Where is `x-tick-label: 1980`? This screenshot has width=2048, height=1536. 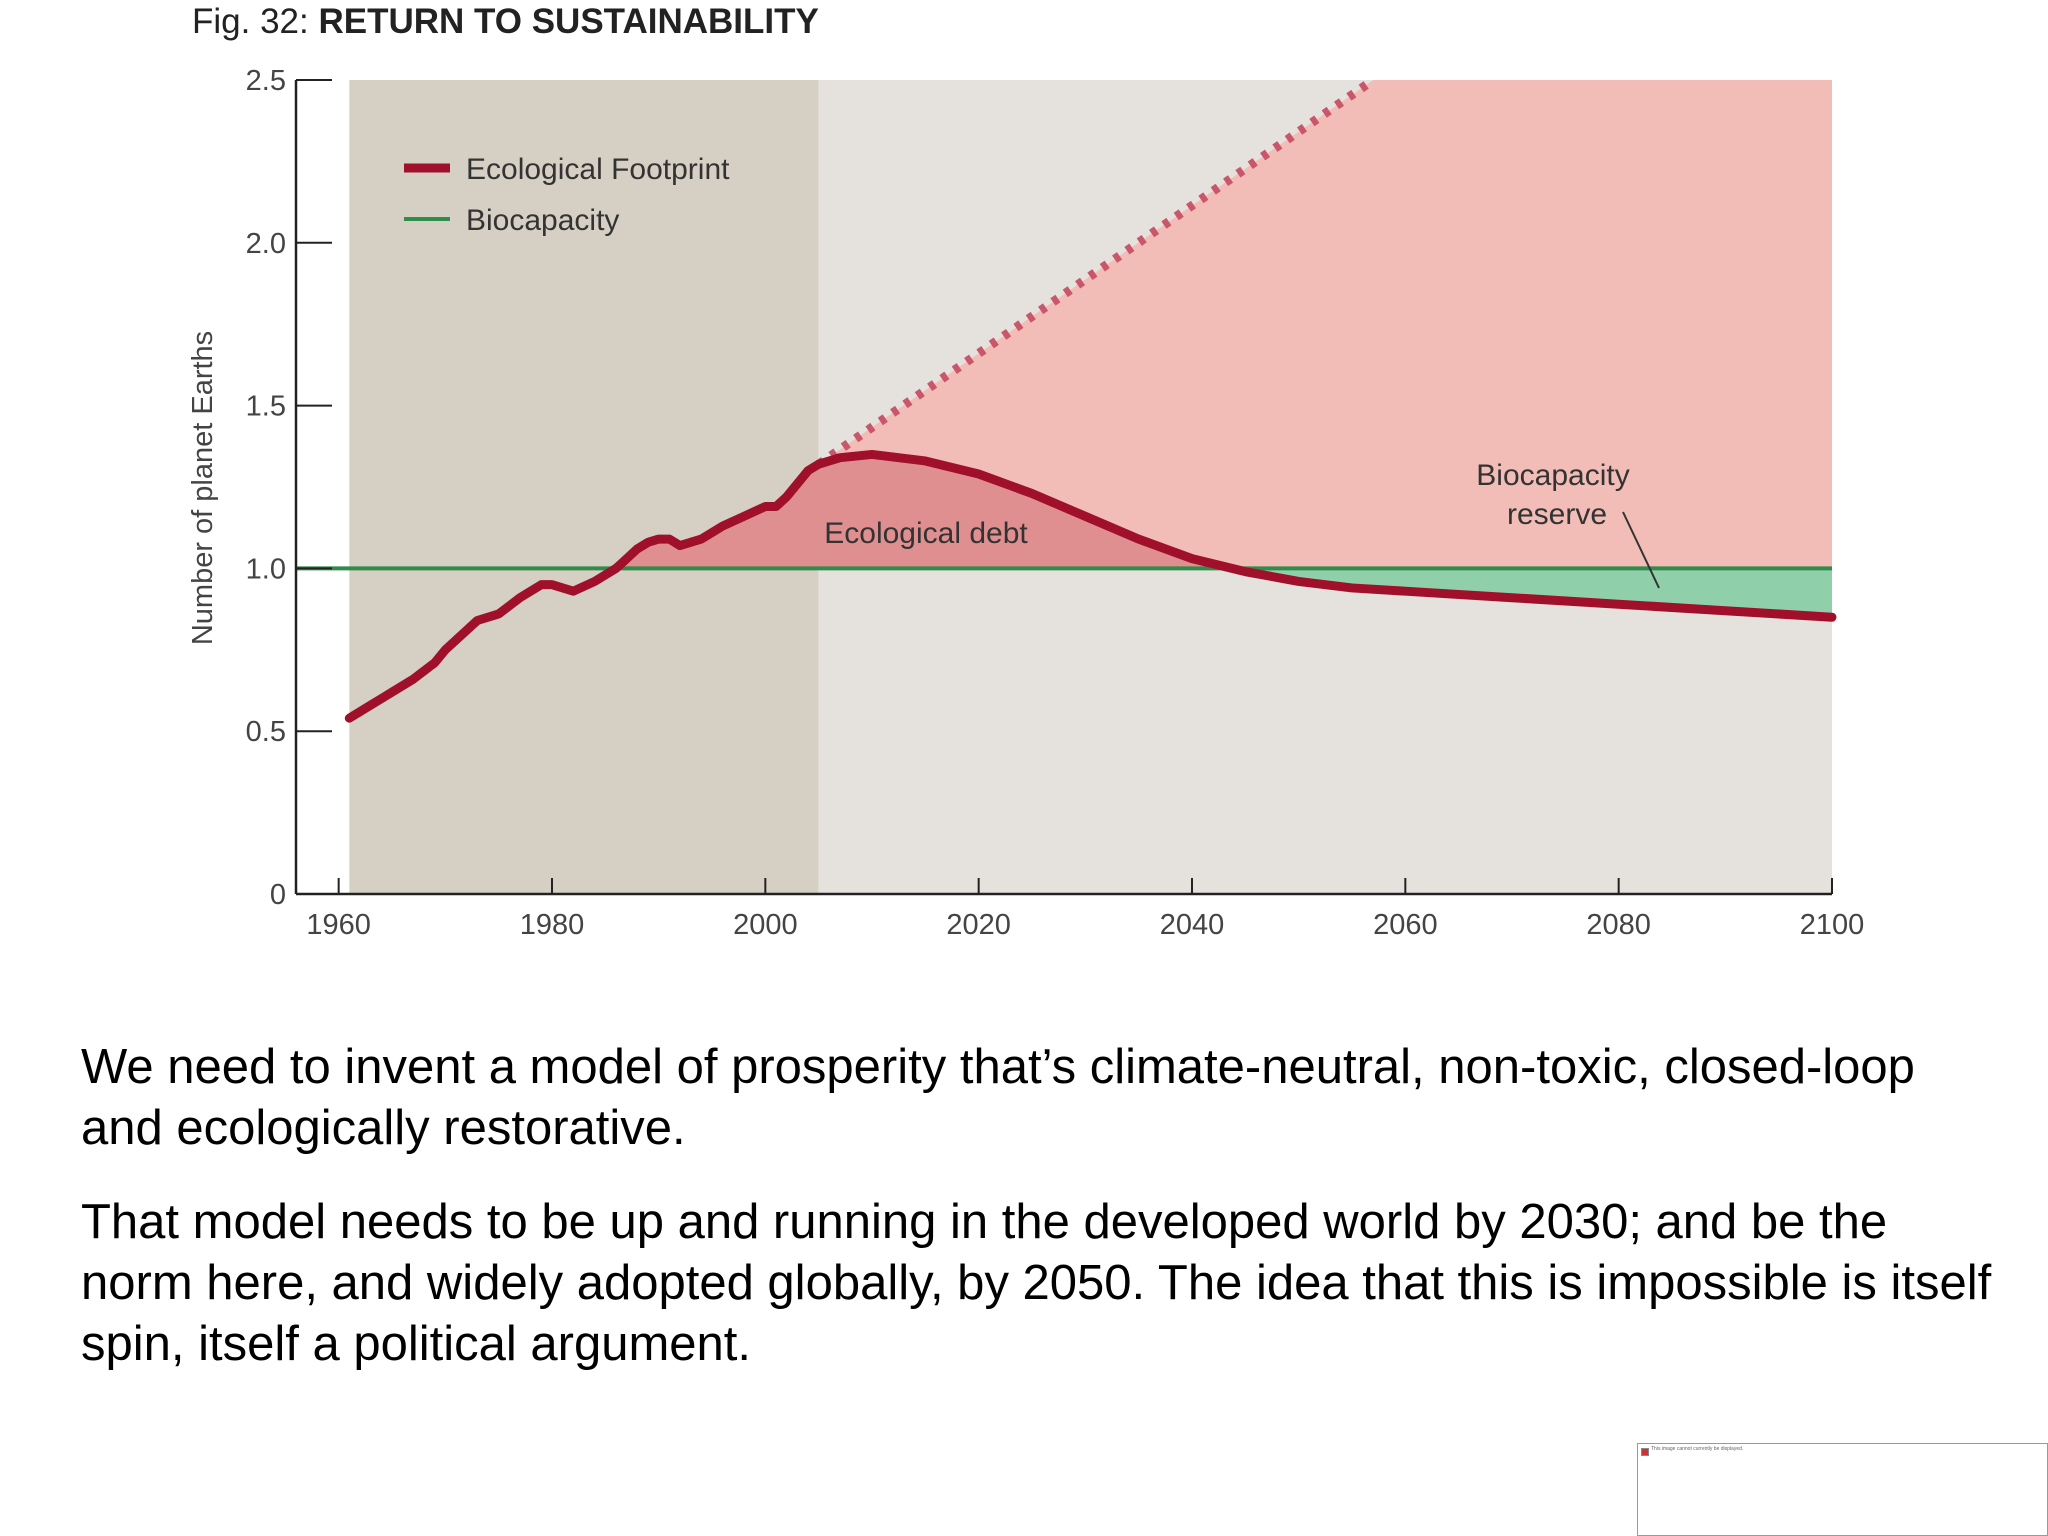 x-tick-label: 1980 is located at coordinates (552, 925).